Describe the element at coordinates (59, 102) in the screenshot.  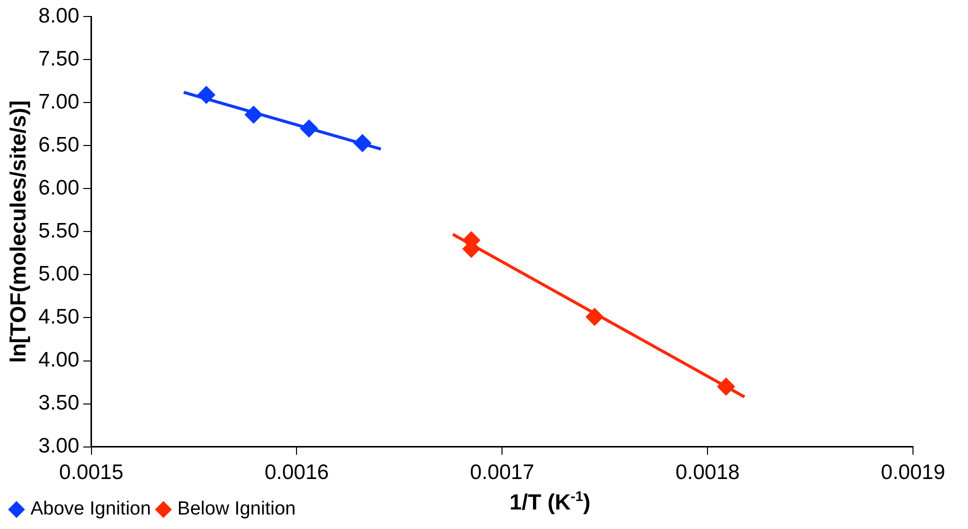
I see `y-tick-label: 7.00` at that location.